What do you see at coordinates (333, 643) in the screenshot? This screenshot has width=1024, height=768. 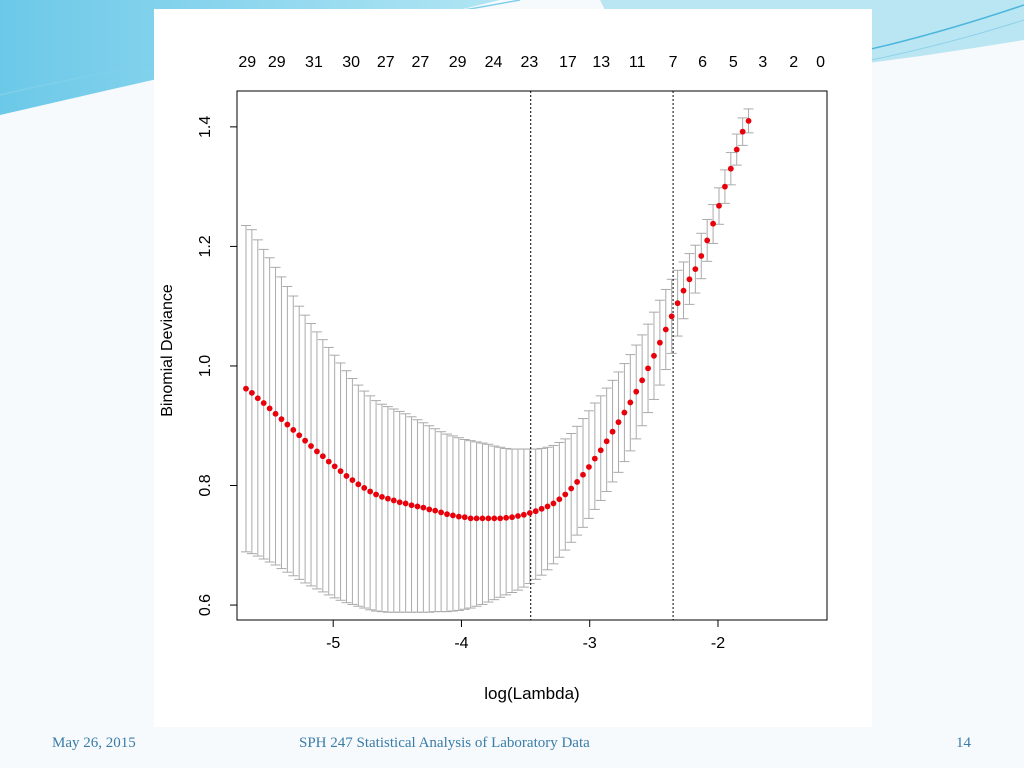 I see `x-tick-label: -5` at bounding box center [333, 643].